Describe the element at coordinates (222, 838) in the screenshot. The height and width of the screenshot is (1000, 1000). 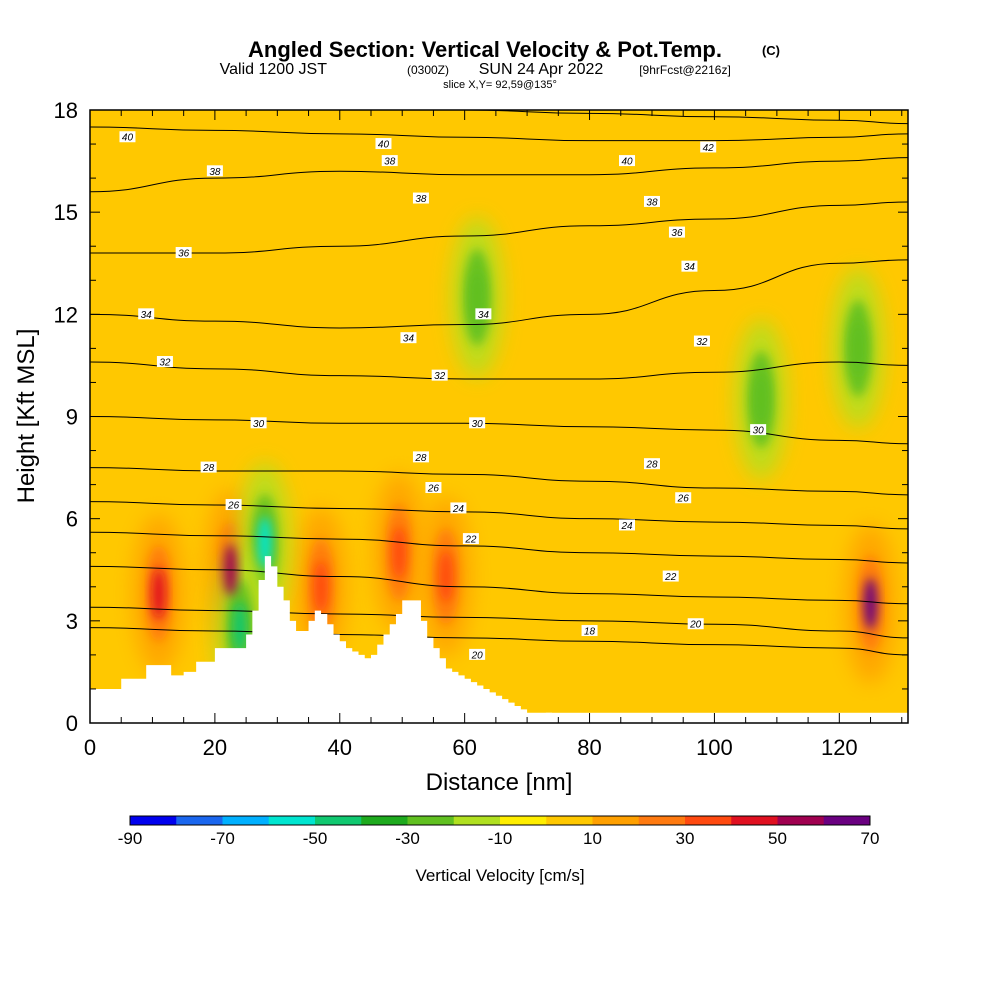
I see `colorbar-tick-label: -70` at that location.